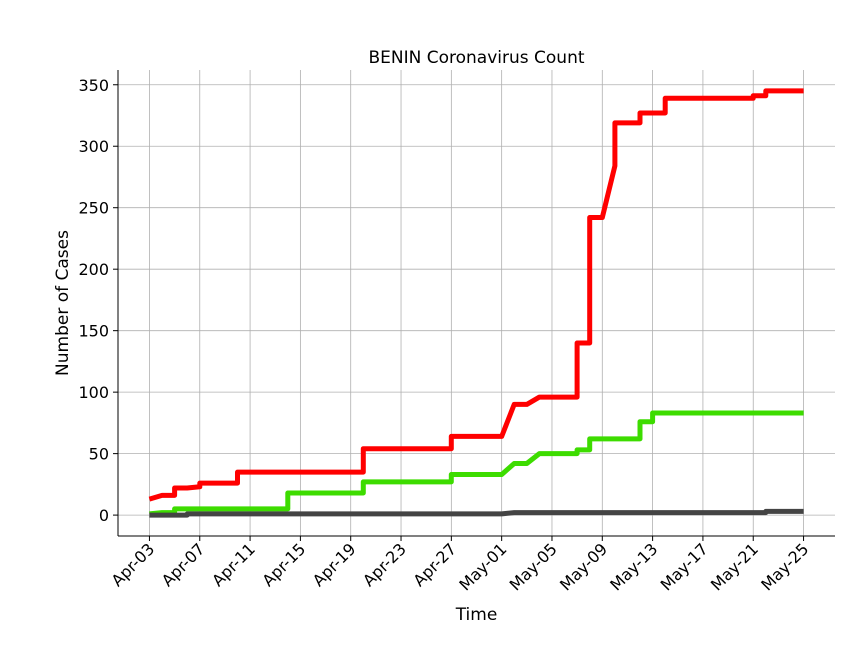 The height and width of the screenshot is (648, 864). What do you see at coordinates (93, 85) in the screenshot?
I see `y-tick-label: 350` at bounding box center [93, 85].